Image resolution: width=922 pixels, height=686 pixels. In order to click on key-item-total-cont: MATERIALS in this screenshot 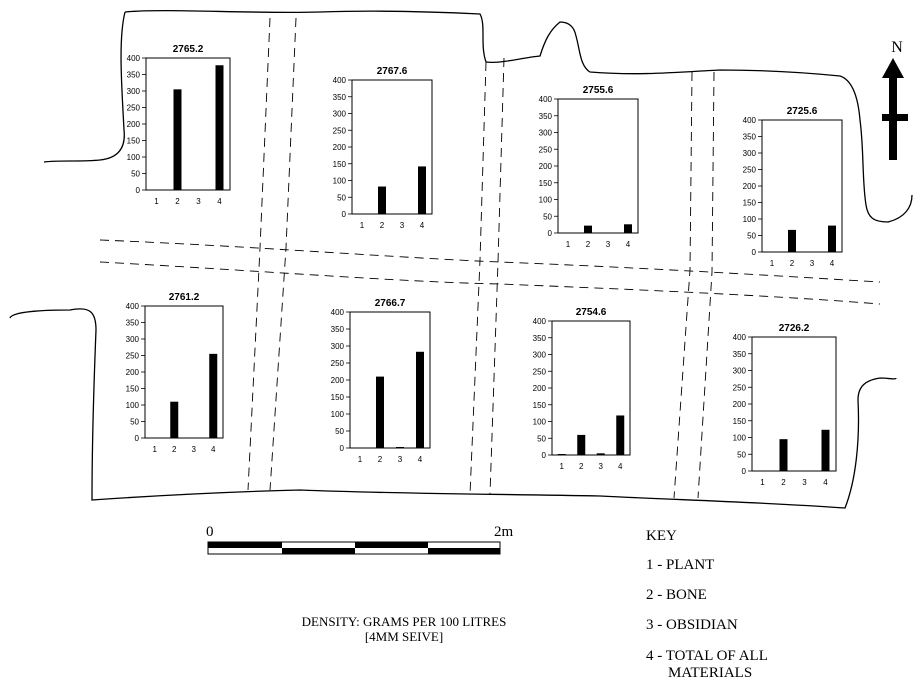, I will do `click(710, 673)`.